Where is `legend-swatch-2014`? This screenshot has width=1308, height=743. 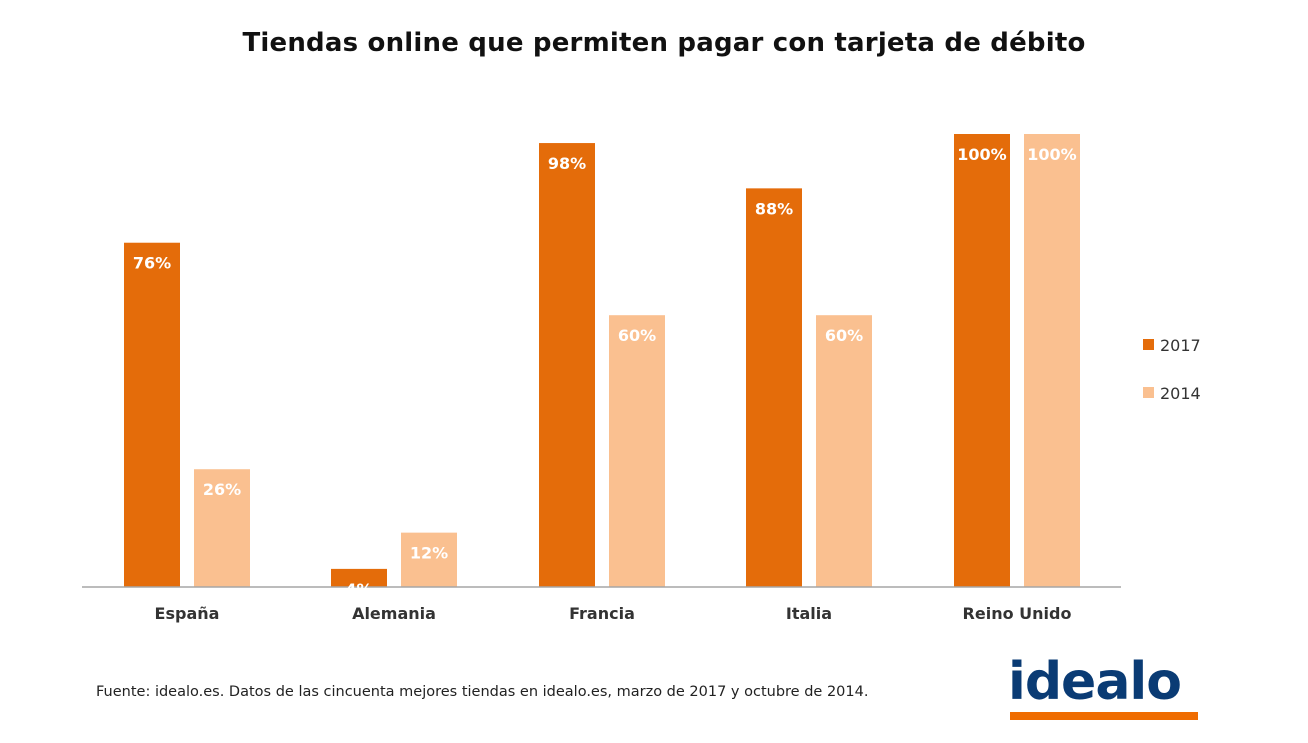
legend-swatch-2014 is located at coordinates (1148, 392).